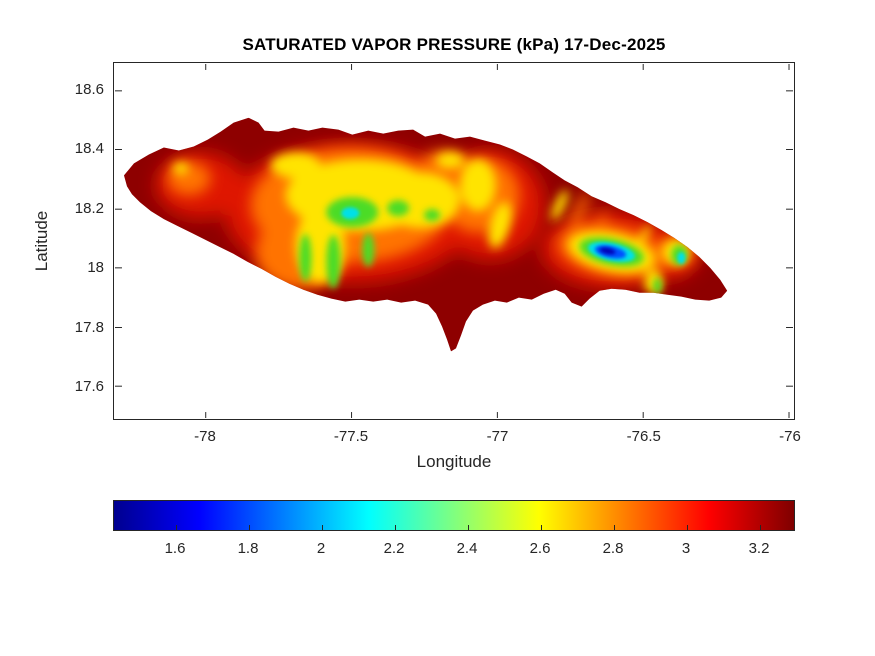 The width and height of the screenshot is (875, 656). I want to click on colorbar-tick-label: 3.2, so click(759, 548).